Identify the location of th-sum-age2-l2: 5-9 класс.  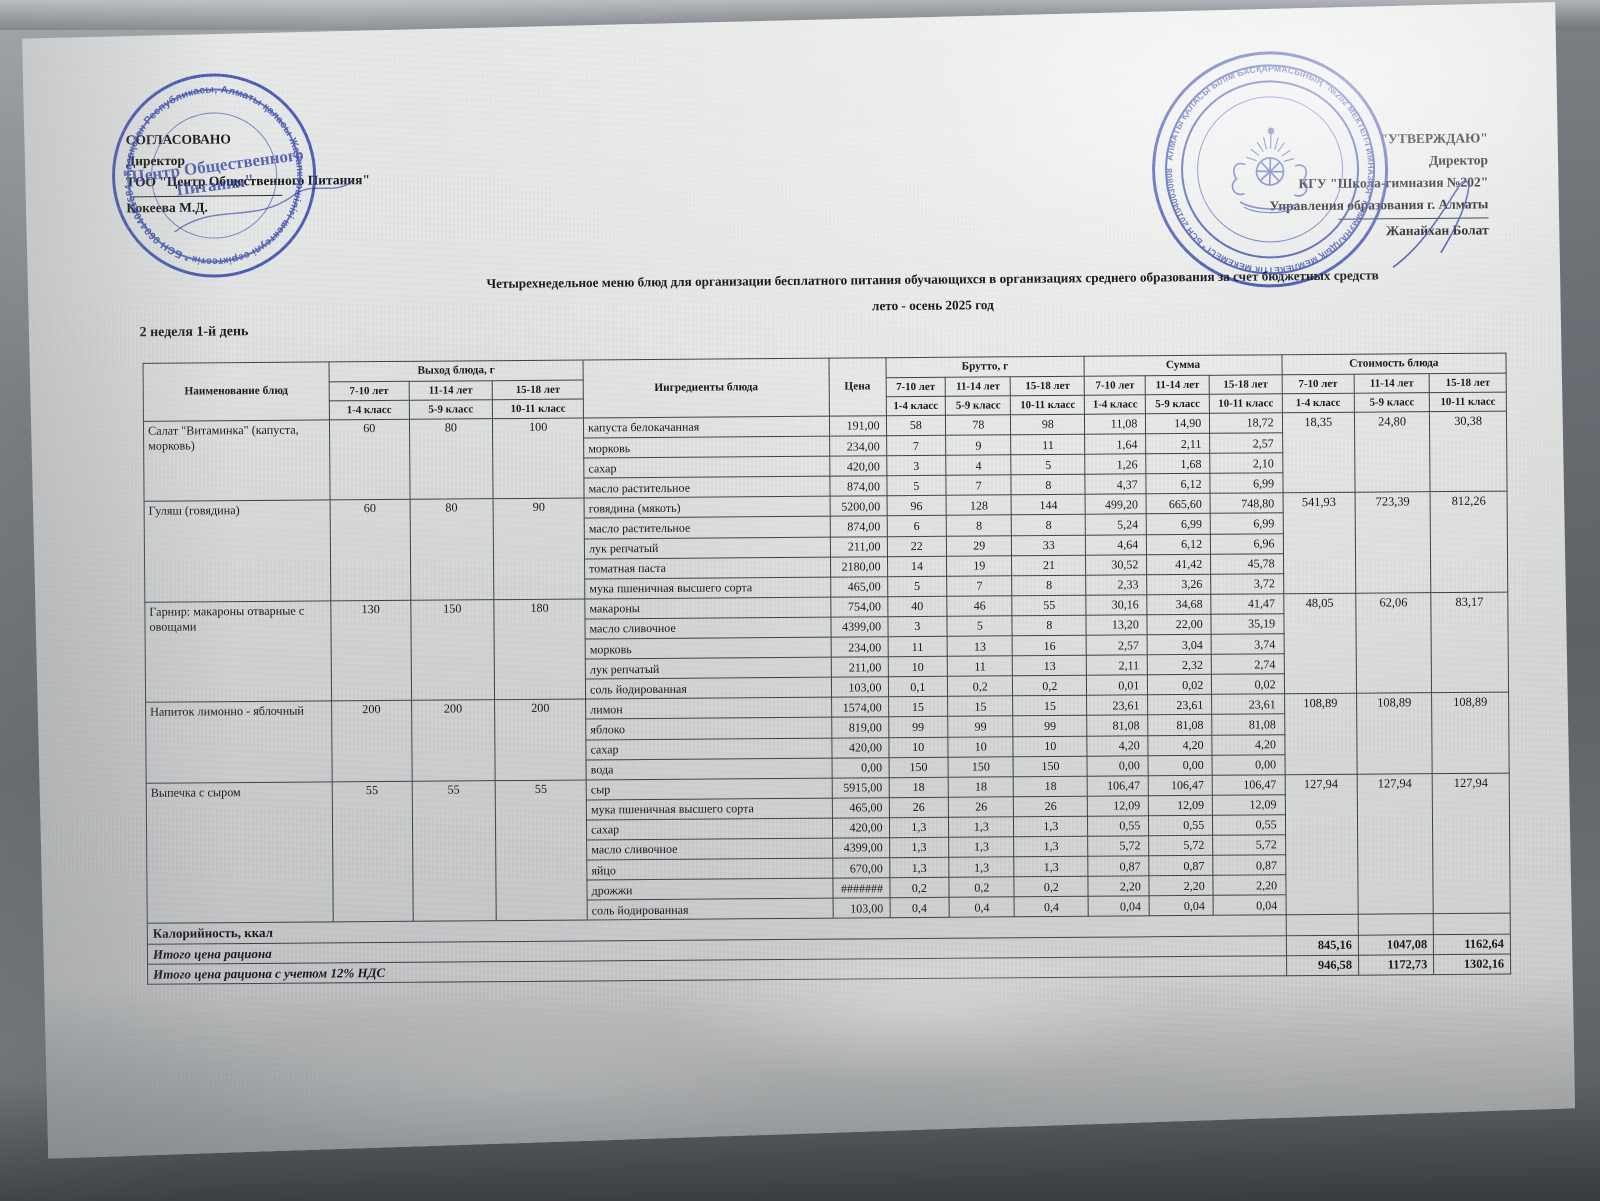
(1178, 403).